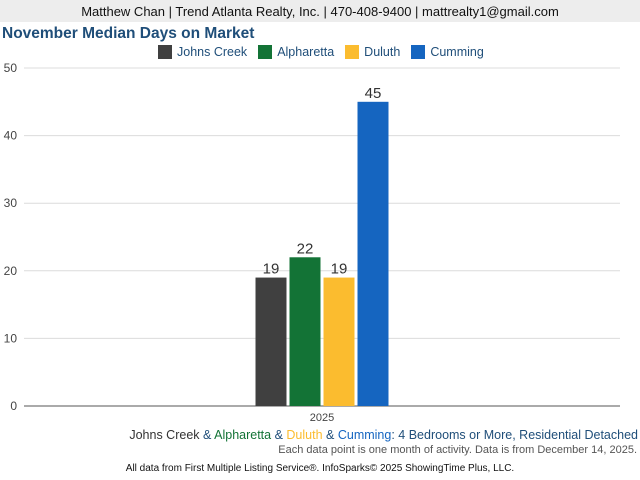  Describe the element at coordinates (164, 435) in the screenshot. I see `subtitle-part: Johns Creek` at that location.